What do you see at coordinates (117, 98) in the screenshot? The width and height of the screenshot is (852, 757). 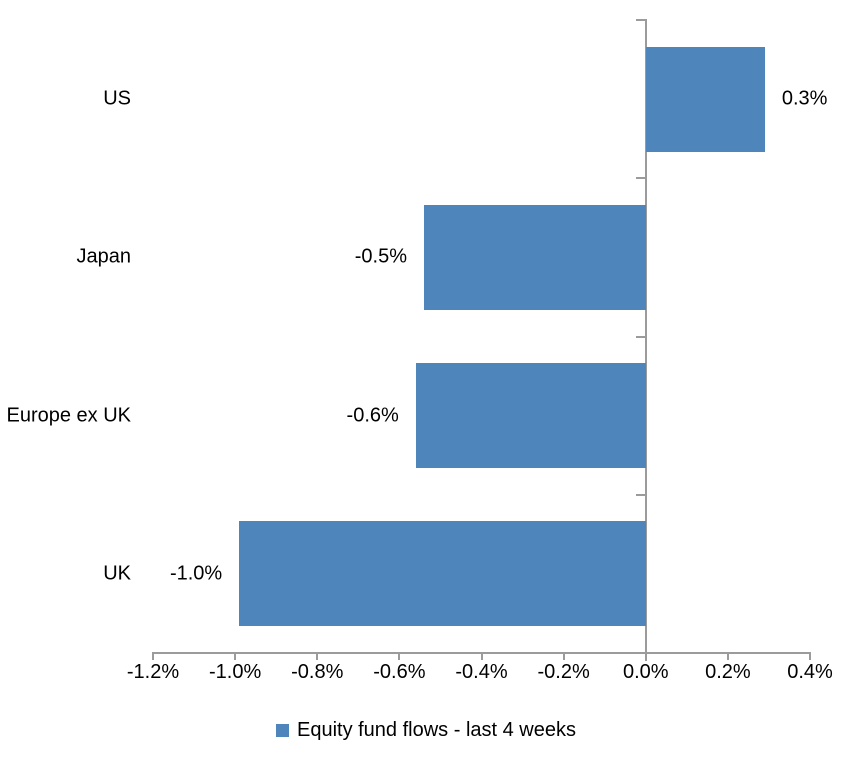 I see `category-label-us: US` at bounding box center [117, 98].